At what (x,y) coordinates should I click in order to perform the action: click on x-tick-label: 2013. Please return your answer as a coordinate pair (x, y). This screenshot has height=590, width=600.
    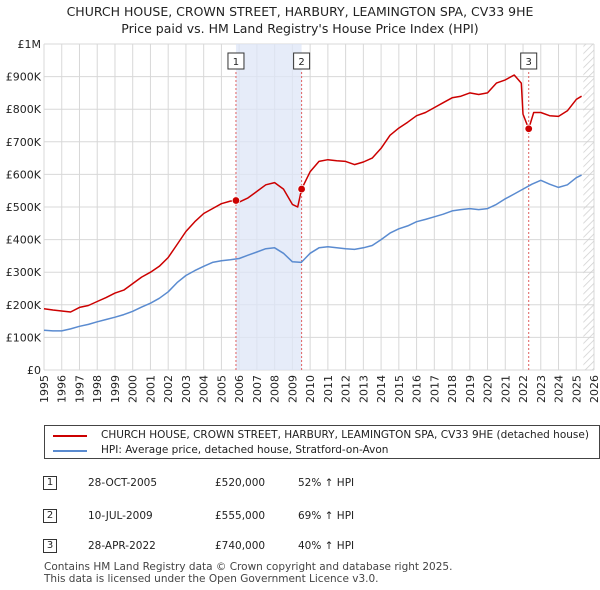
    Looking at the image, I should click on (363, 389).